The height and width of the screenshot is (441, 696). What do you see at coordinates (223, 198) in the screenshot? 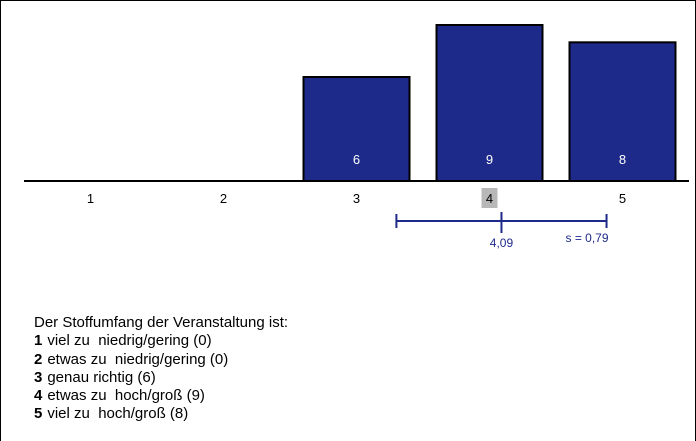
I see `x-tick-label-2: 2` at bounding box center [223, 198].